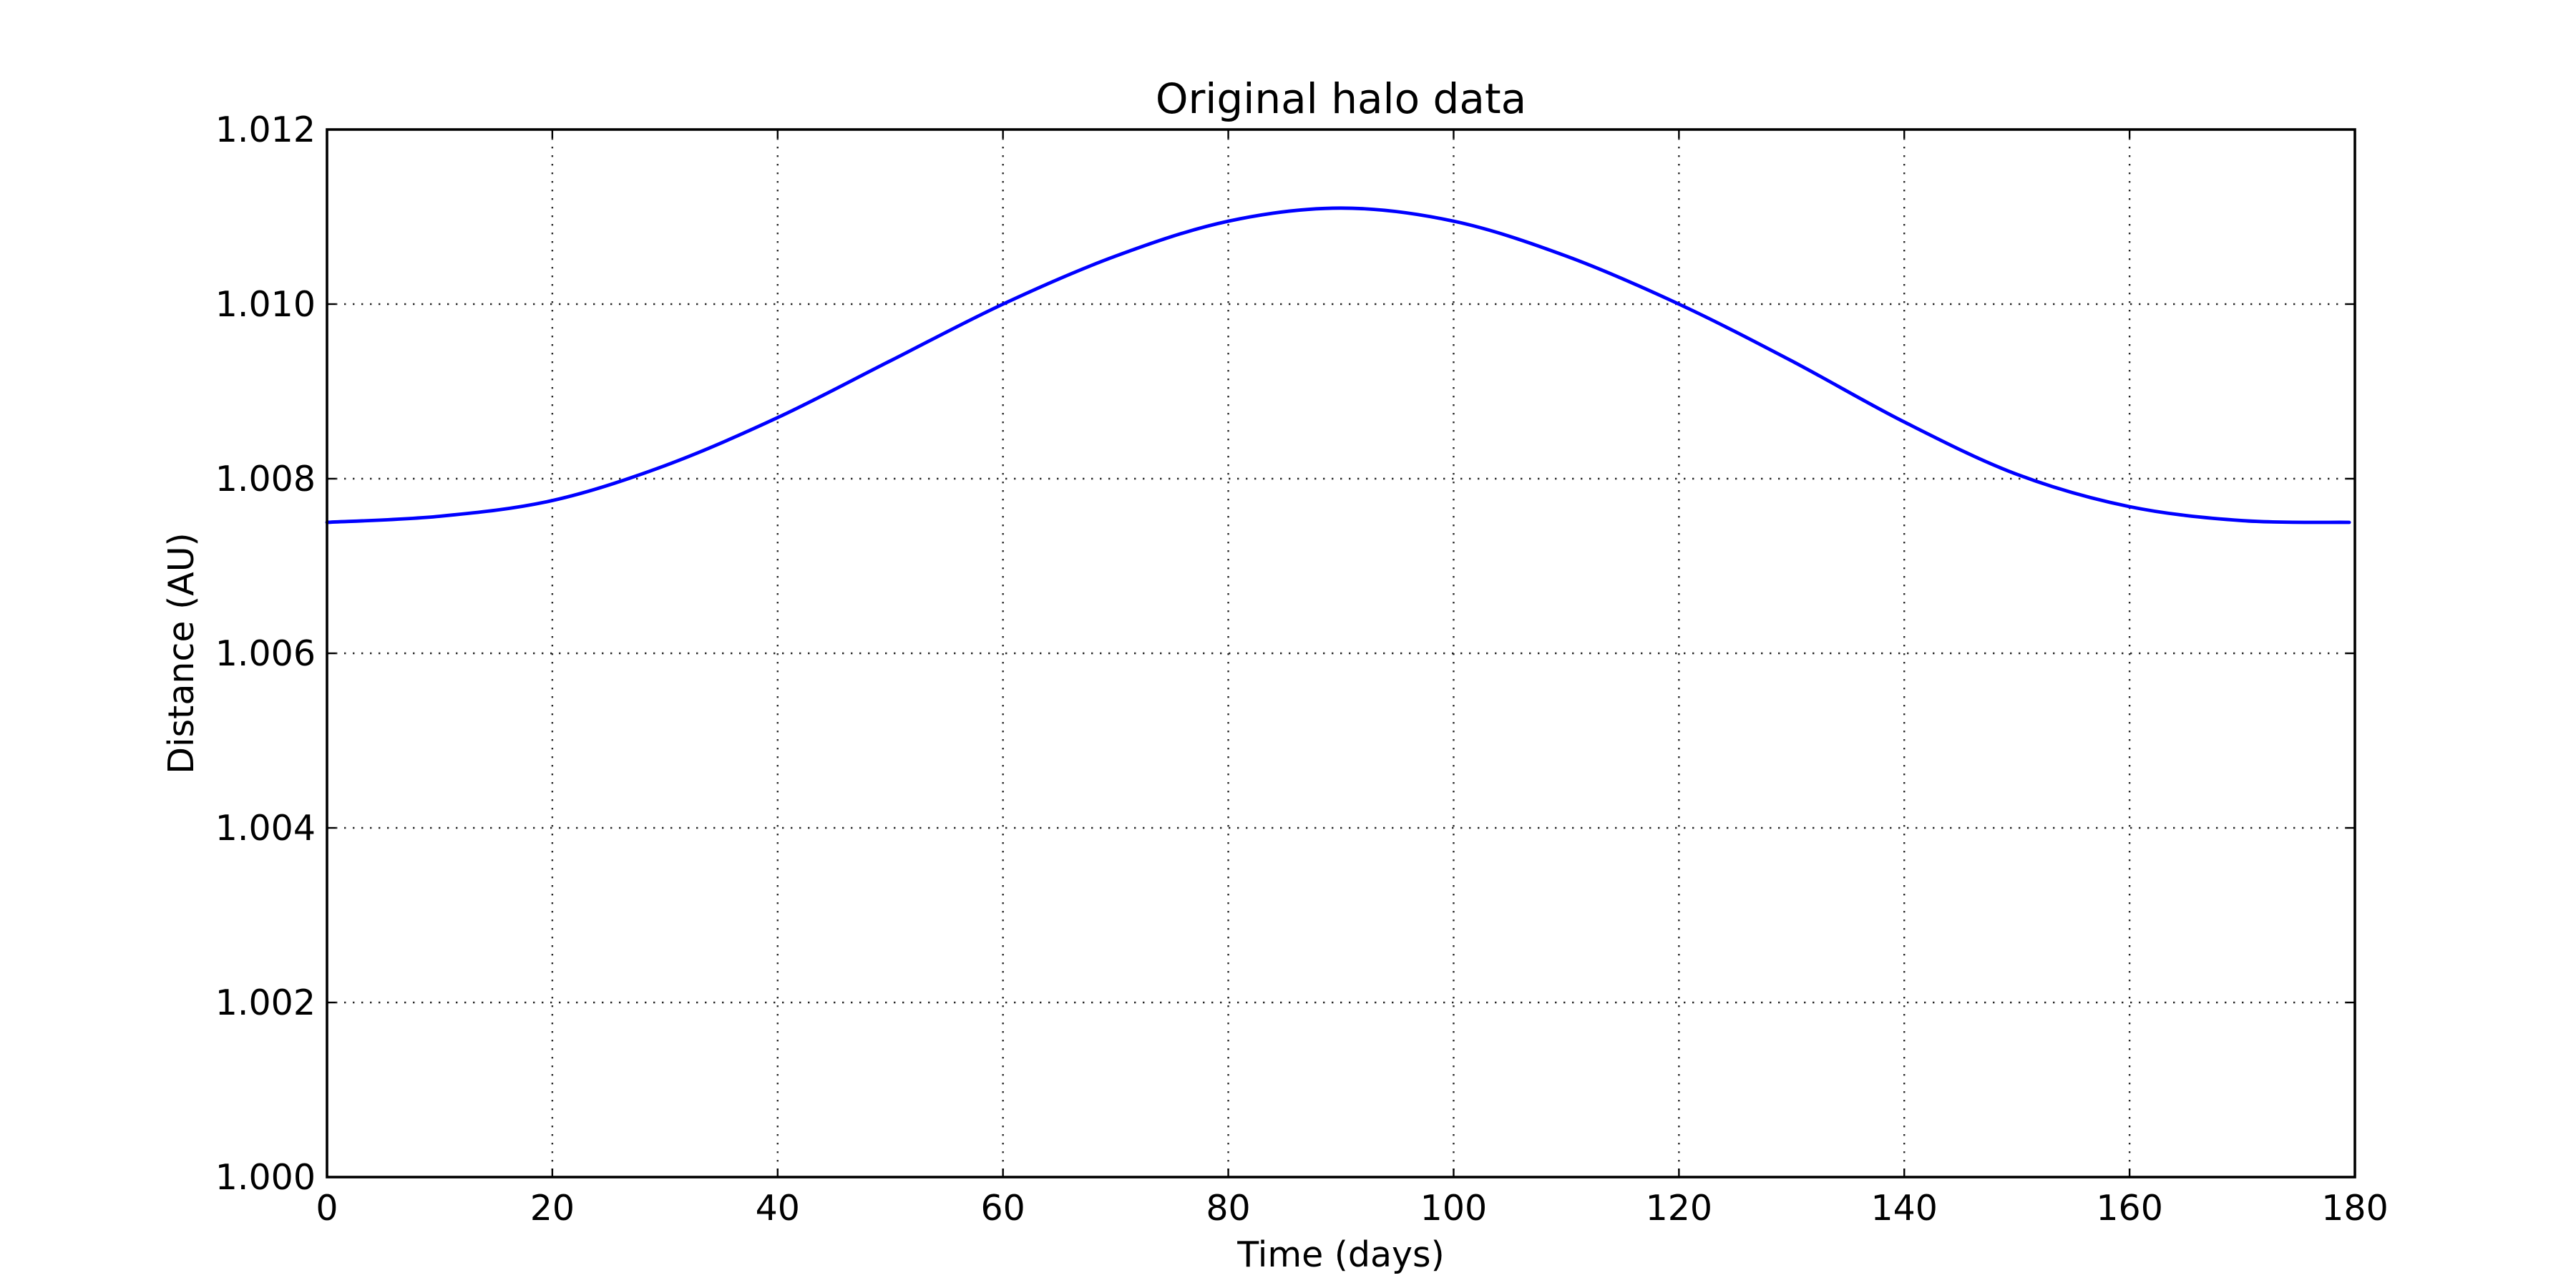 The width and height of the screenshot is (2576, 1288). I want to click on x-tick-label: 180, so click(2355, 1208).